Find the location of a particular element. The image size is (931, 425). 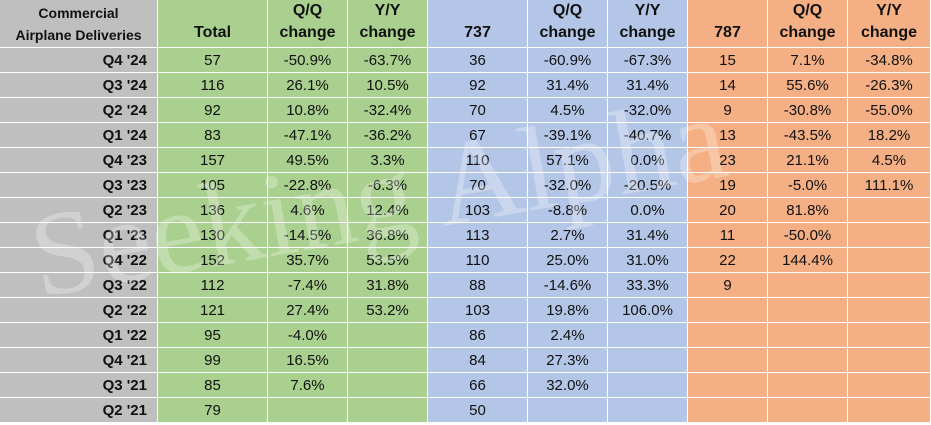

data-cell: 36.8% is located at coordinates (388, 235).